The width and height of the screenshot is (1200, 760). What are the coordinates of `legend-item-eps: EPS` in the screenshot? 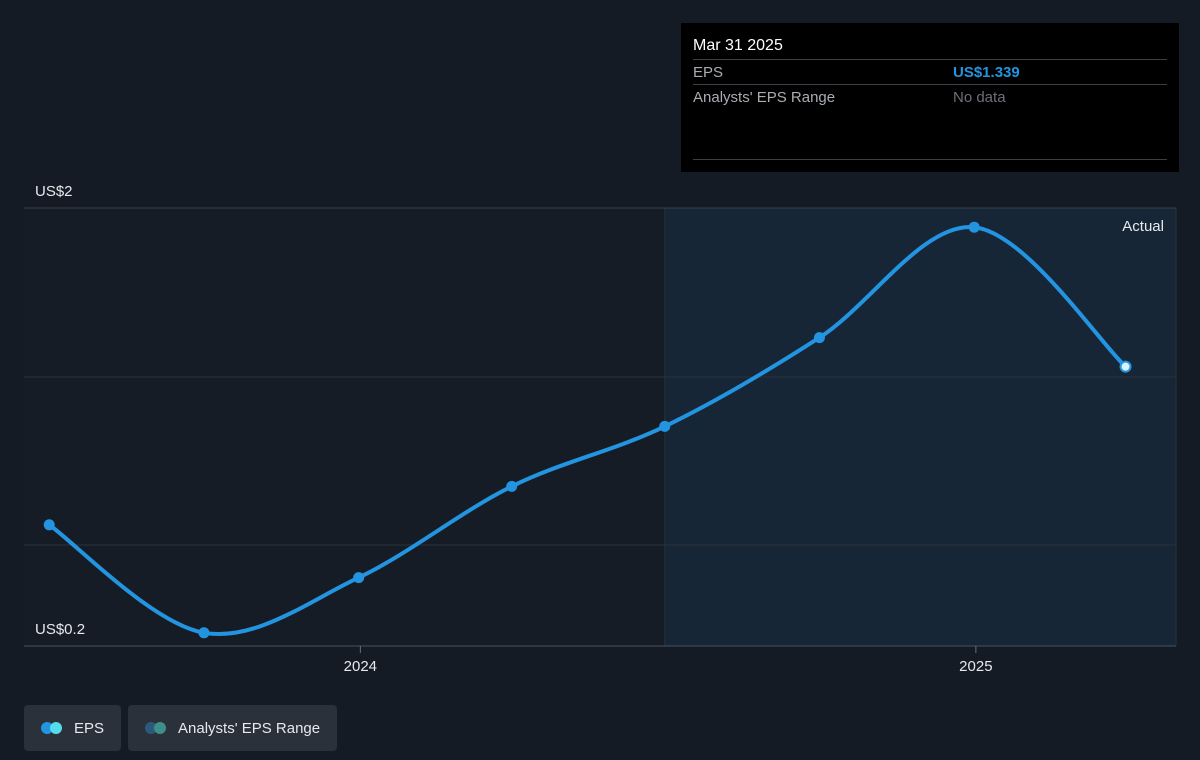 It's located at (73, 728).